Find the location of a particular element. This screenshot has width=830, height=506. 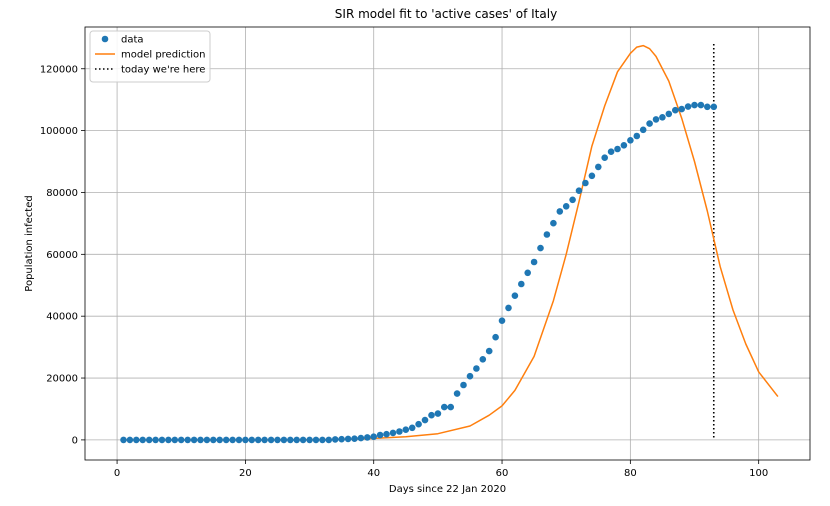

x-tick-label: 0 is located at coordinates (117, 473).